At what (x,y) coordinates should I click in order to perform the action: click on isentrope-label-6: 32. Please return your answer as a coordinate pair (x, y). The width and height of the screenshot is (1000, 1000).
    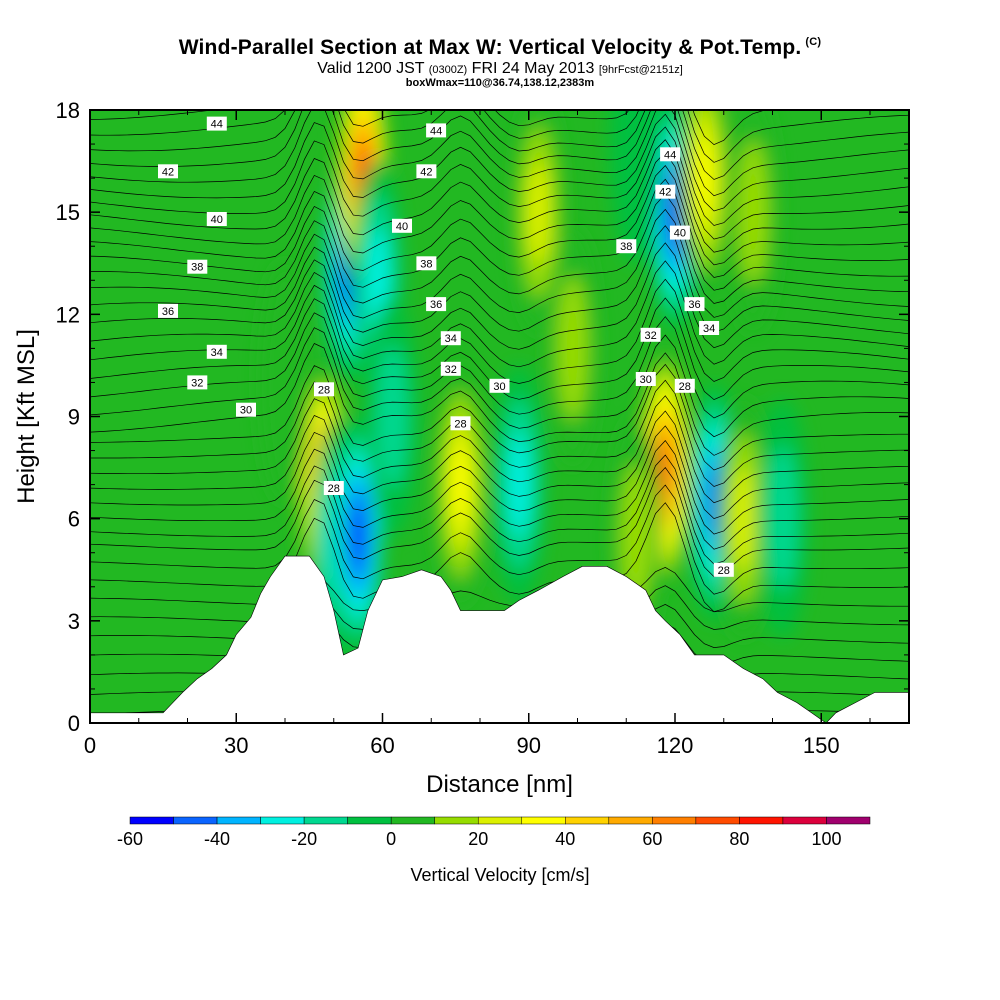
    Looking at the image, I should click on (197, 382).